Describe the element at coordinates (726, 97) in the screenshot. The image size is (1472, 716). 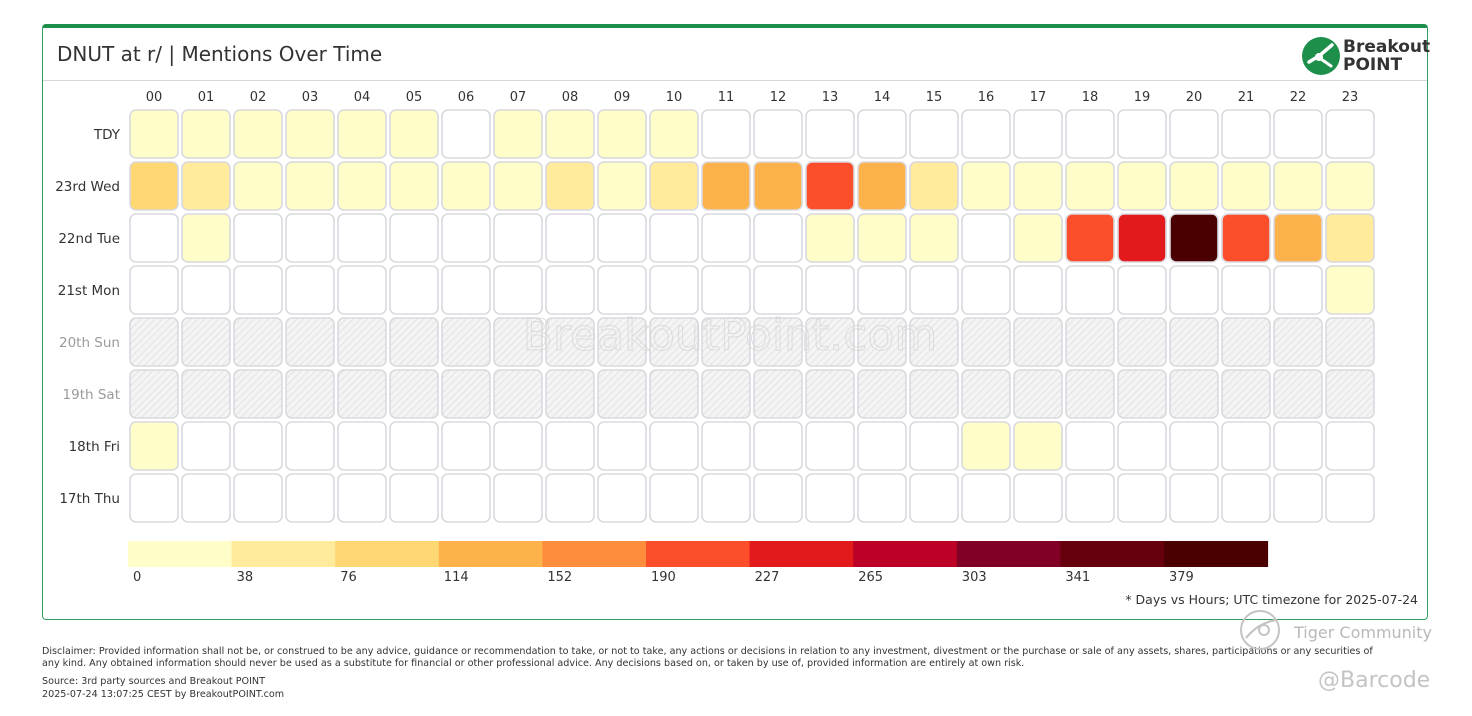
I see `hour-label-11: 11` at that location.